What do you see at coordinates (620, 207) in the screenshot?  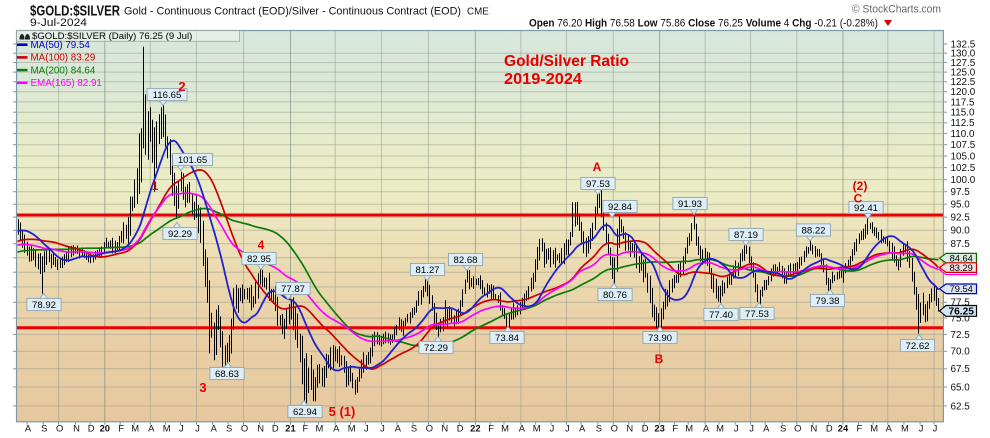 I see `svg-text: 92.84` at bounding box center [620, 207].